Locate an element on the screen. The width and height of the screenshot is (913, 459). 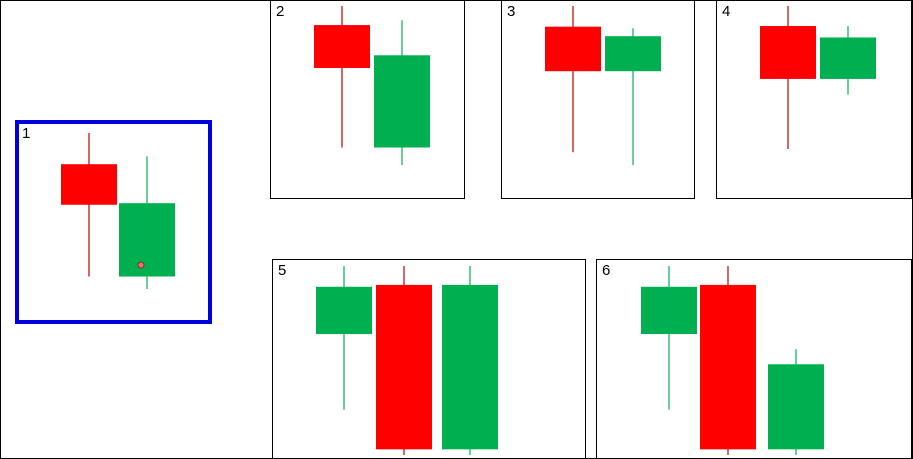
candle-pattern-panel-3: 3 is located at coordinates (598, 99).